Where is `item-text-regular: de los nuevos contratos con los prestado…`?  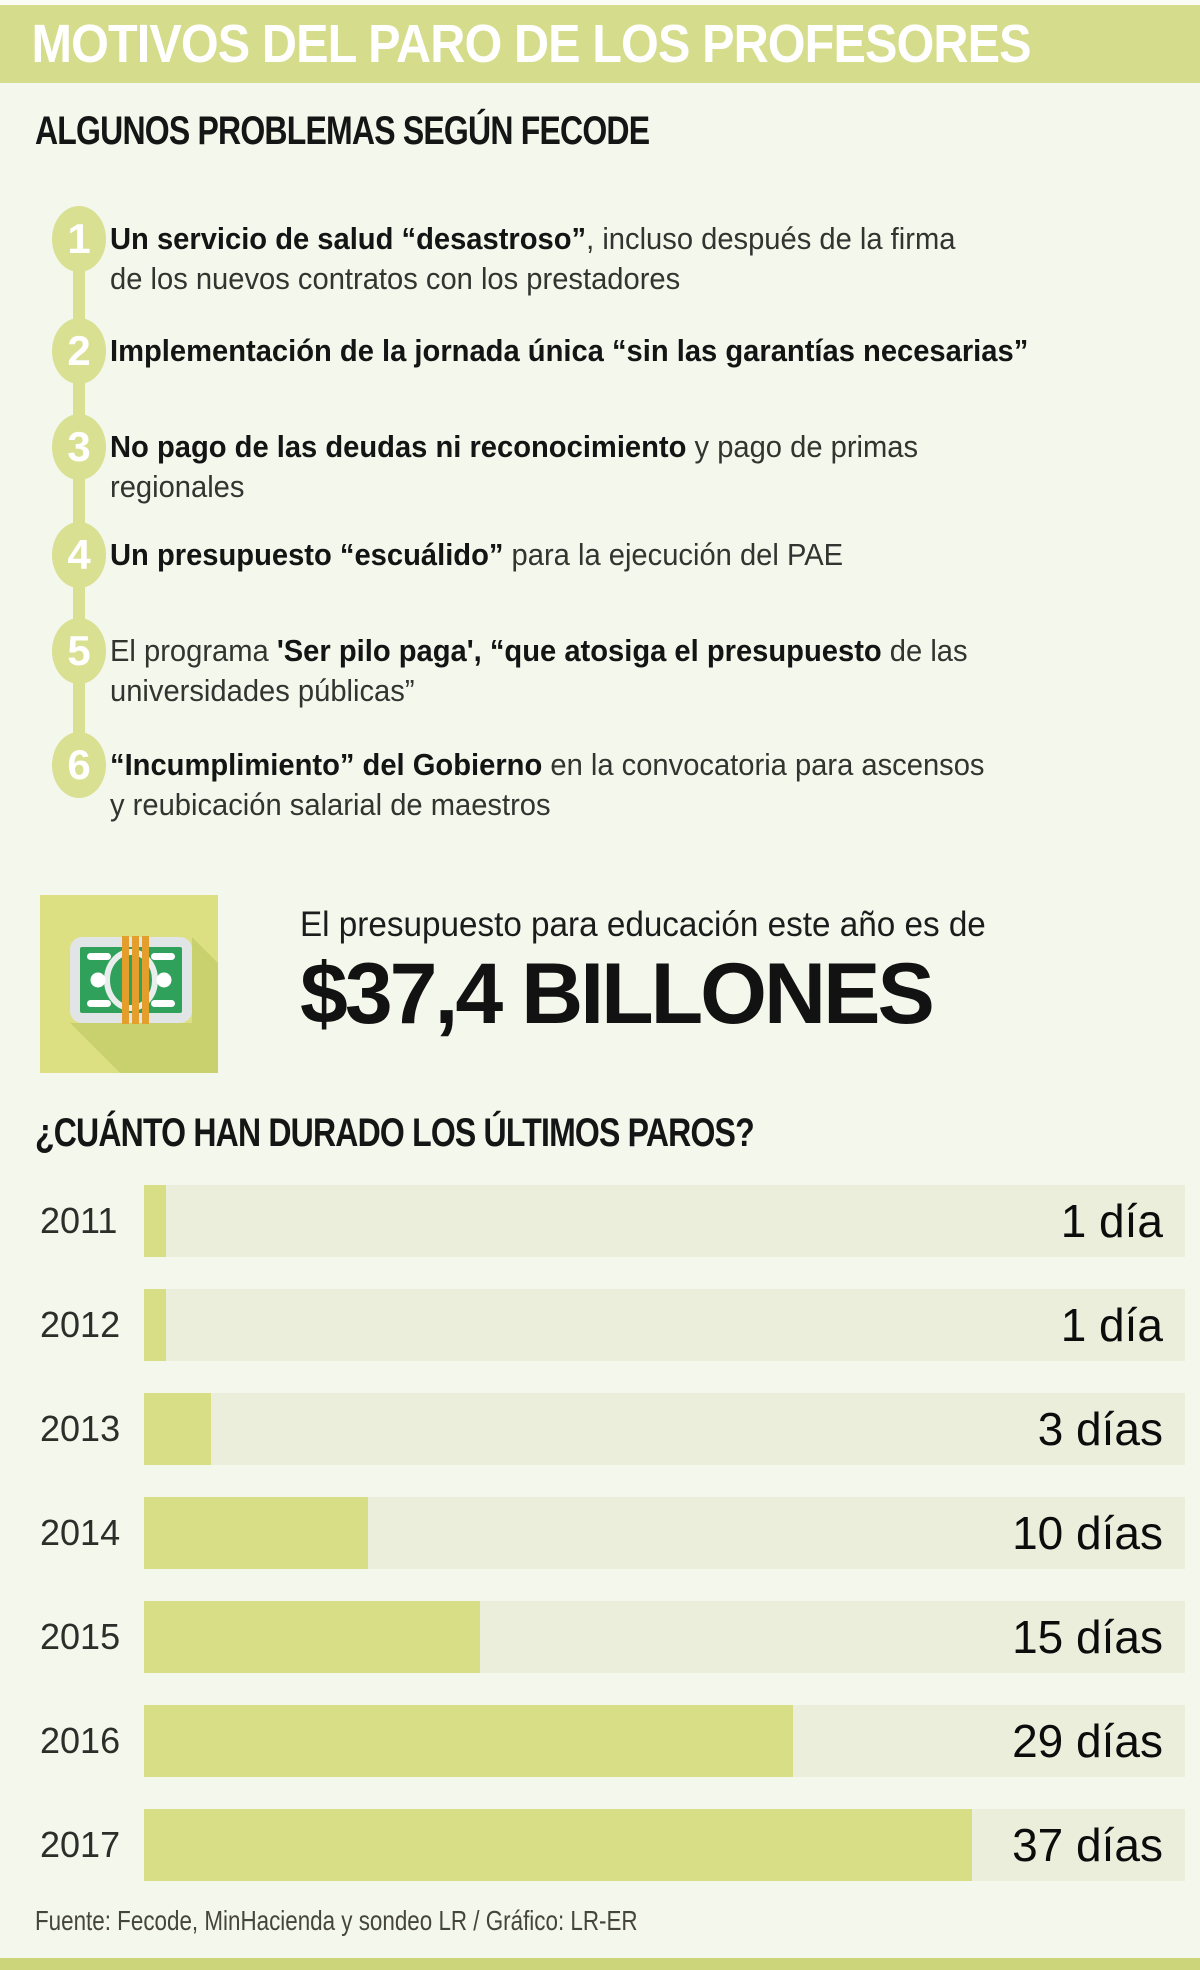
item-text-regular: de los nuevos contratos con los prestado… is located at coordinates (395, 278).